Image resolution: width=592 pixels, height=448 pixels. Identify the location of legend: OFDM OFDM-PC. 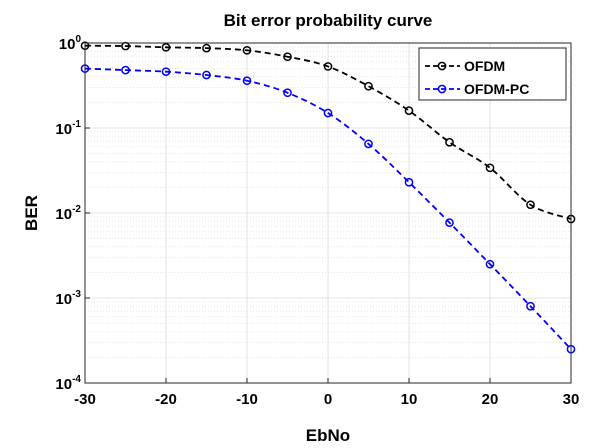
(492, 74).